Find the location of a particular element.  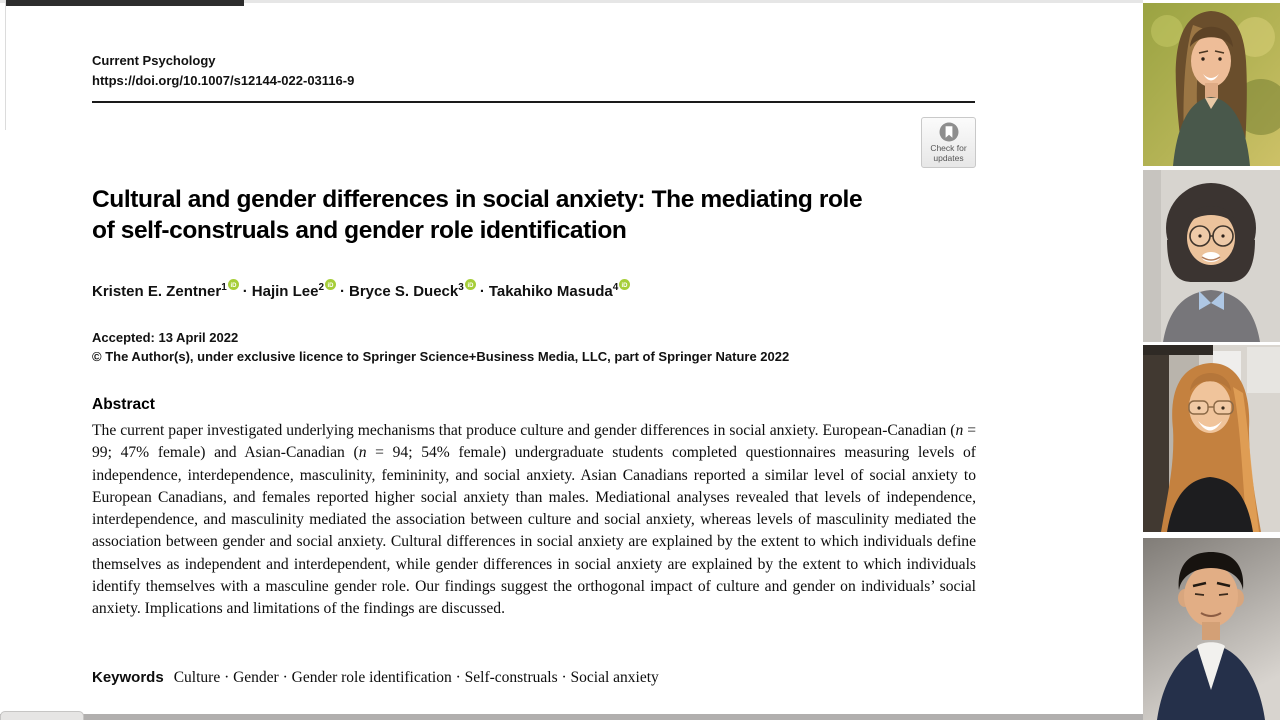

author-entry: Bryce S. Dueck3 iD is located at coordinates (412, 289).